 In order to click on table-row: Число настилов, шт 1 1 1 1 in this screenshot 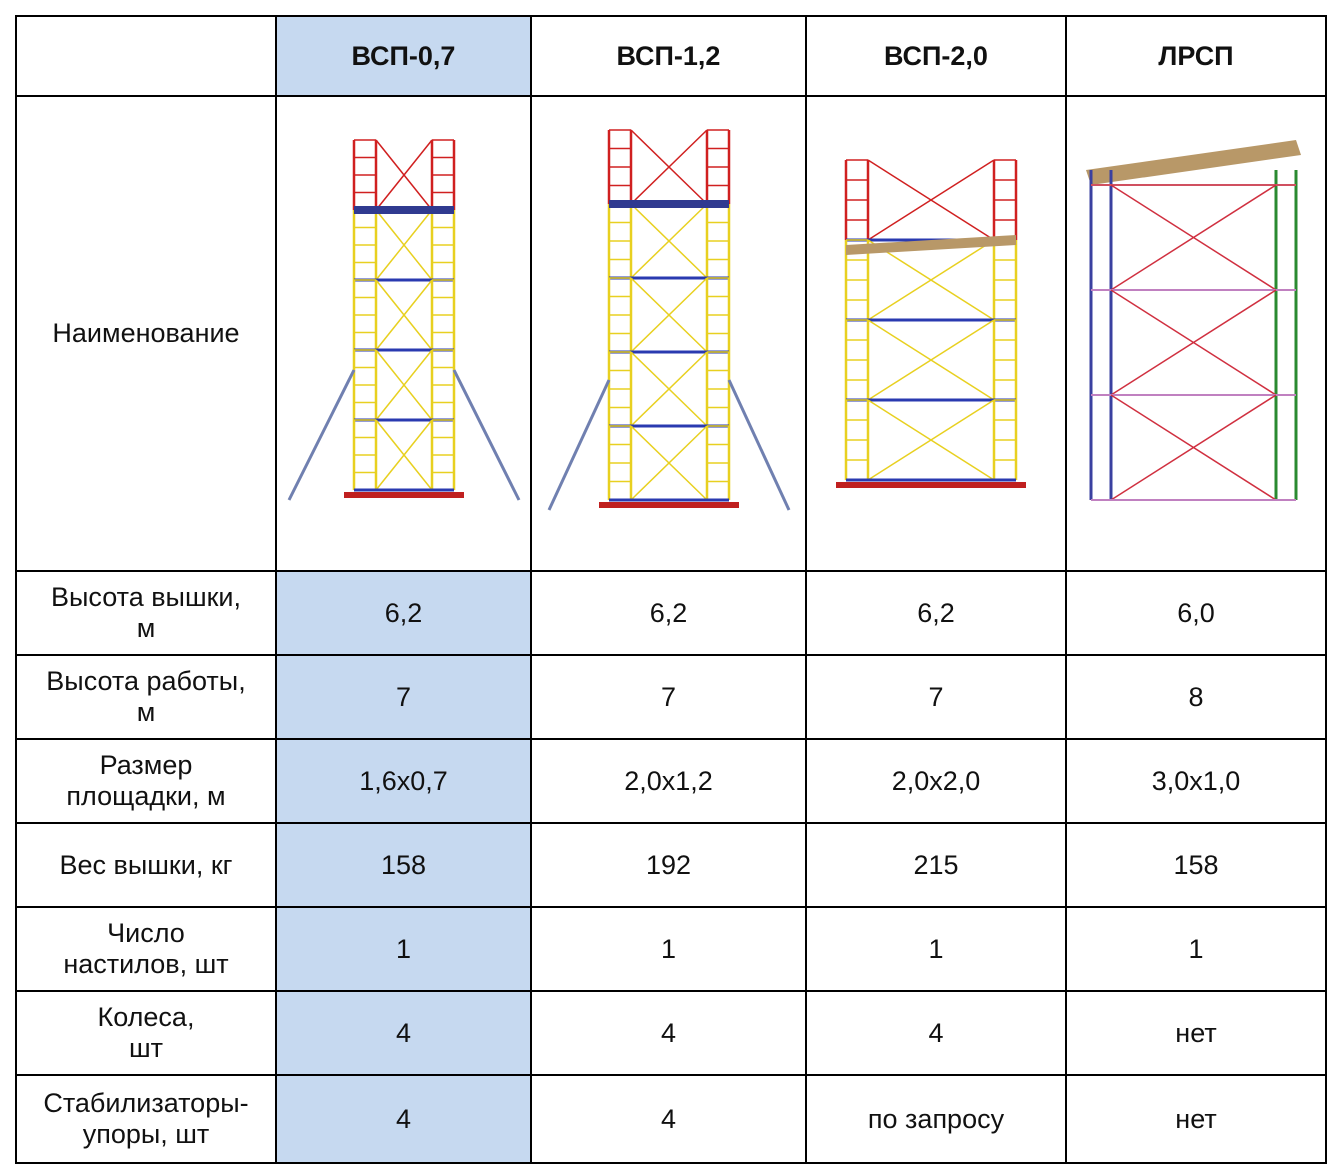, I will do `click(671, 949)`.